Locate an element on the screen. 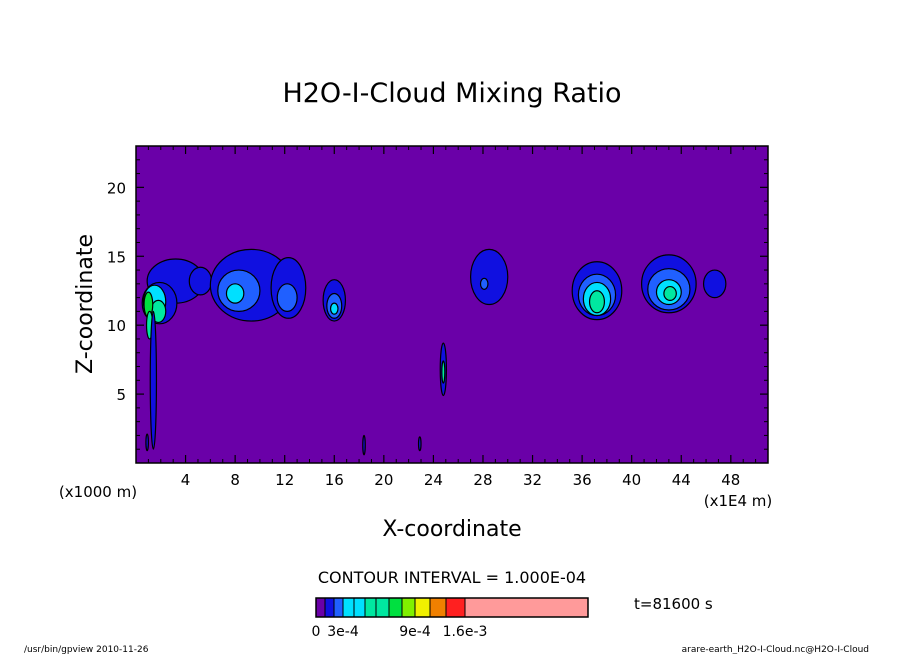  y-tick-label: 5 is located at coordinates (121, 395).